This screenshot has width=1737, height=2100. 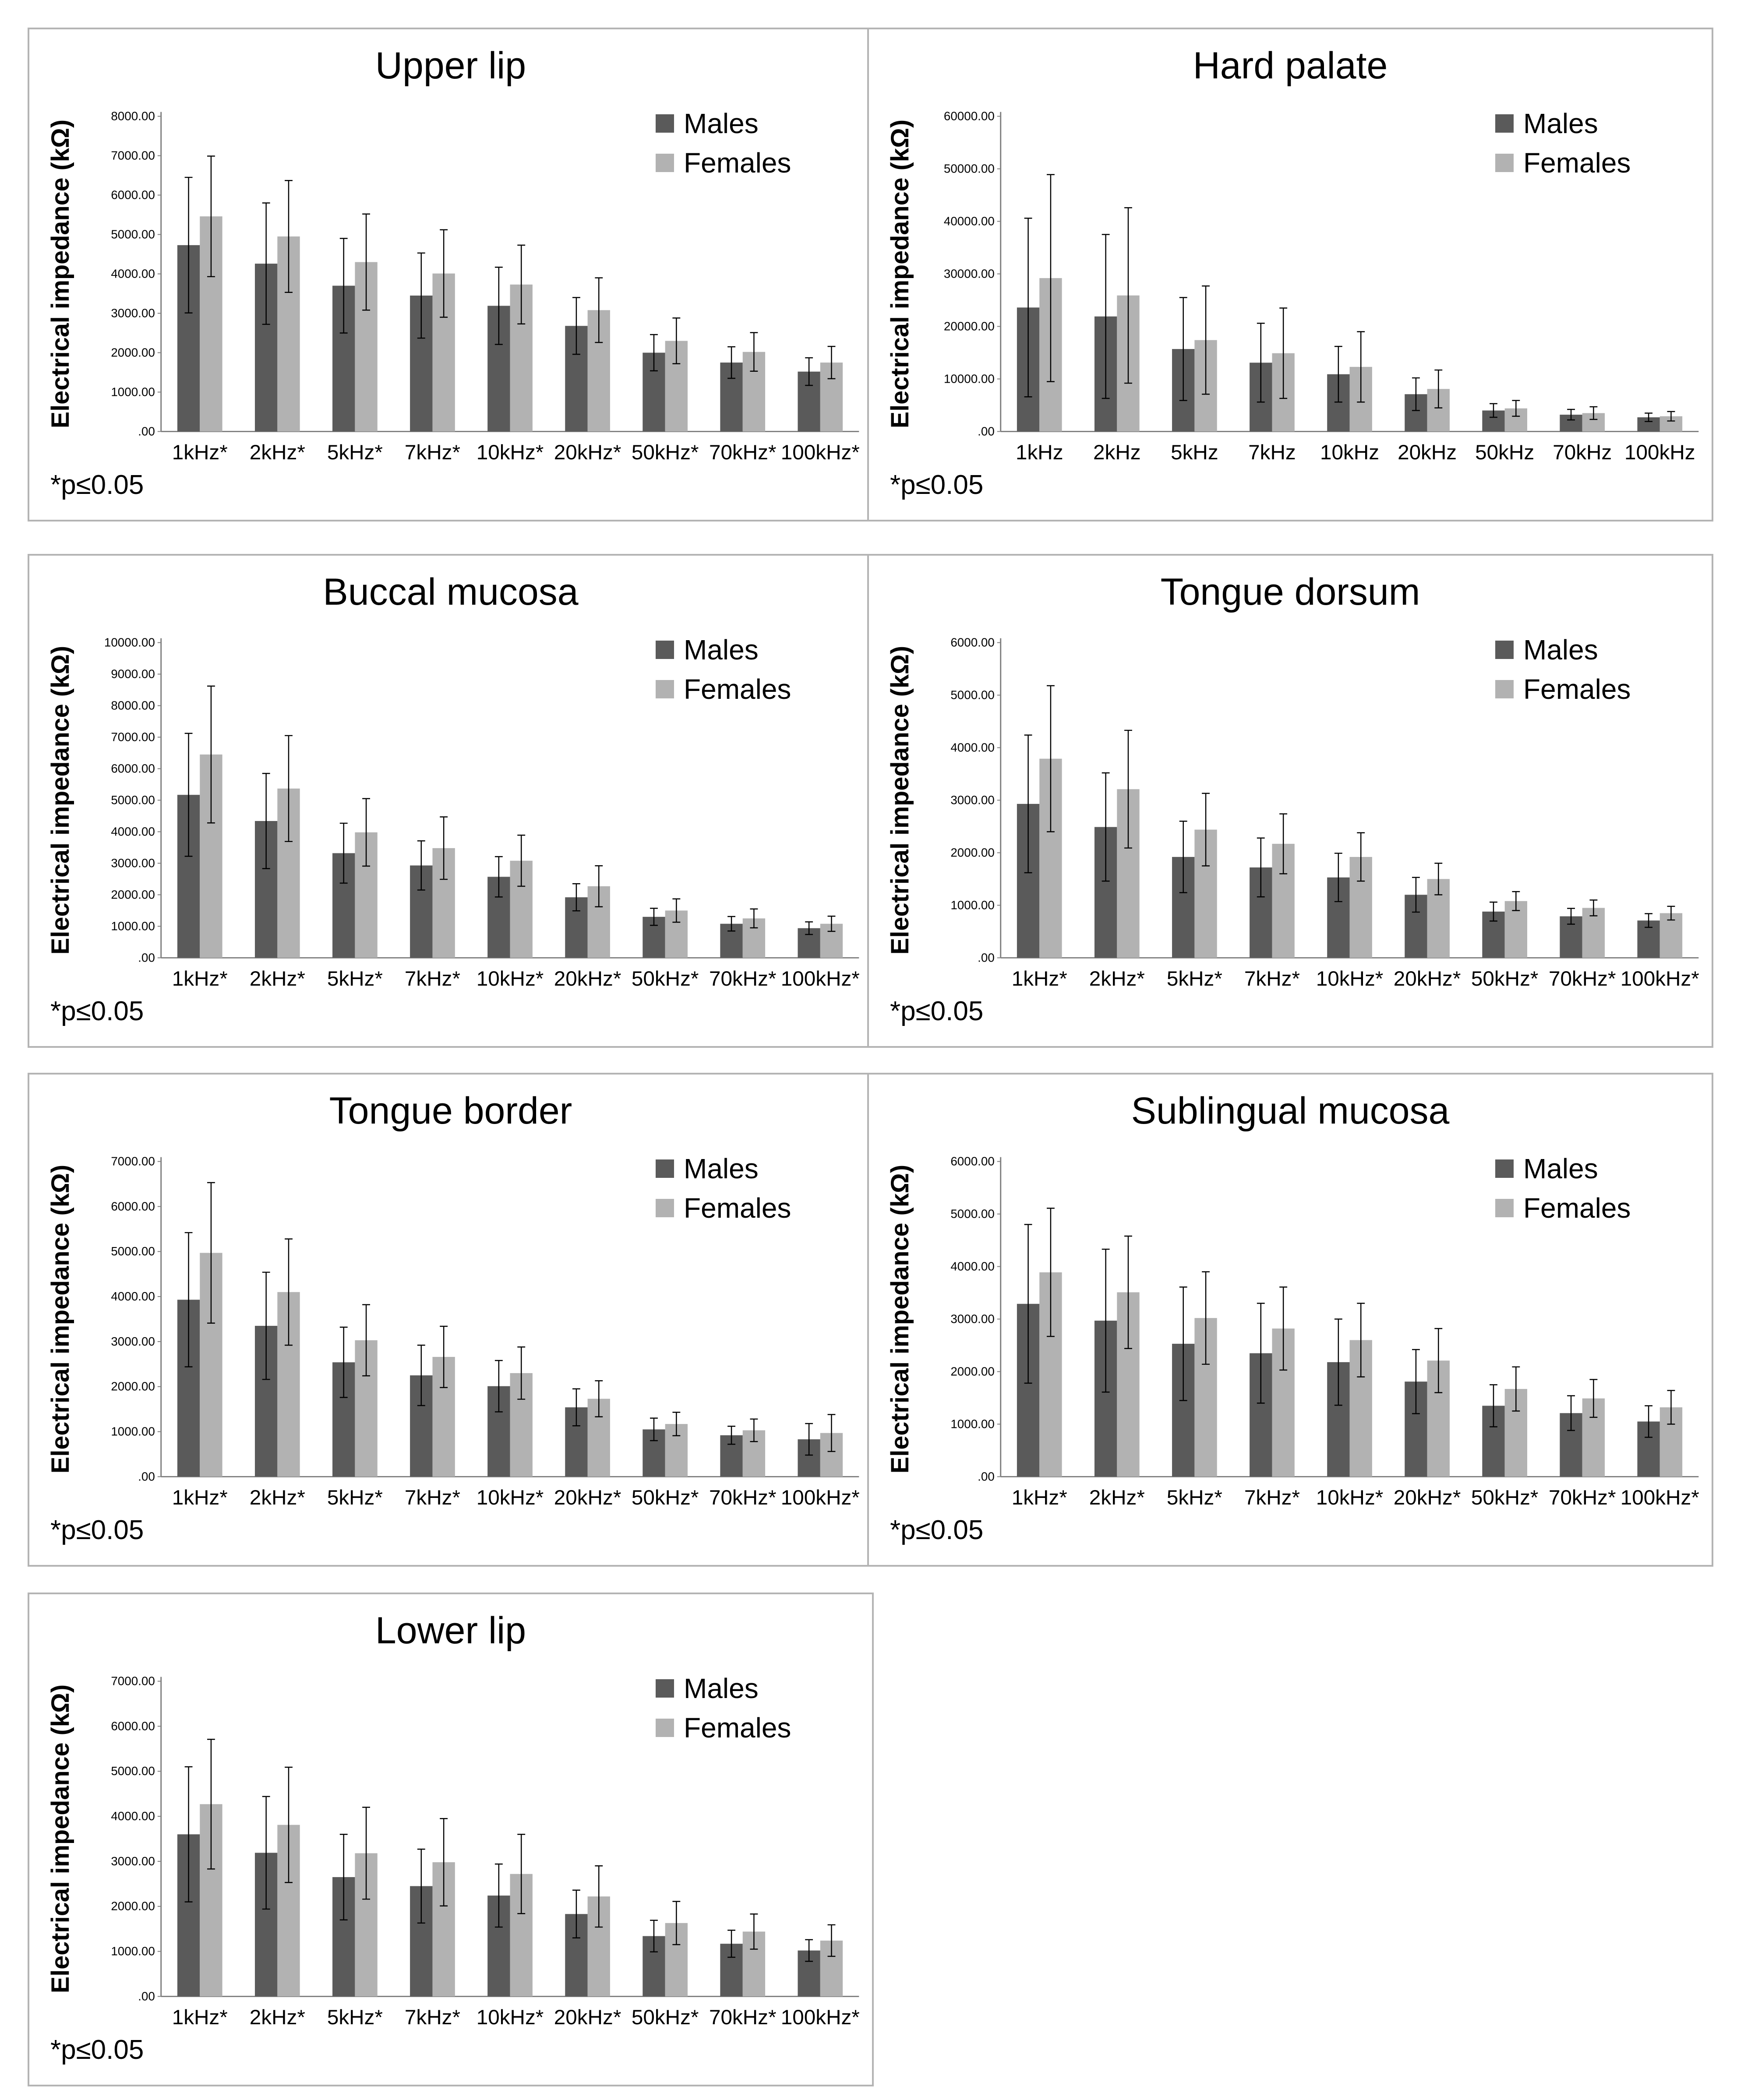 I want to click on y-tick-label: 8000.00, so click(x=133, y=116).